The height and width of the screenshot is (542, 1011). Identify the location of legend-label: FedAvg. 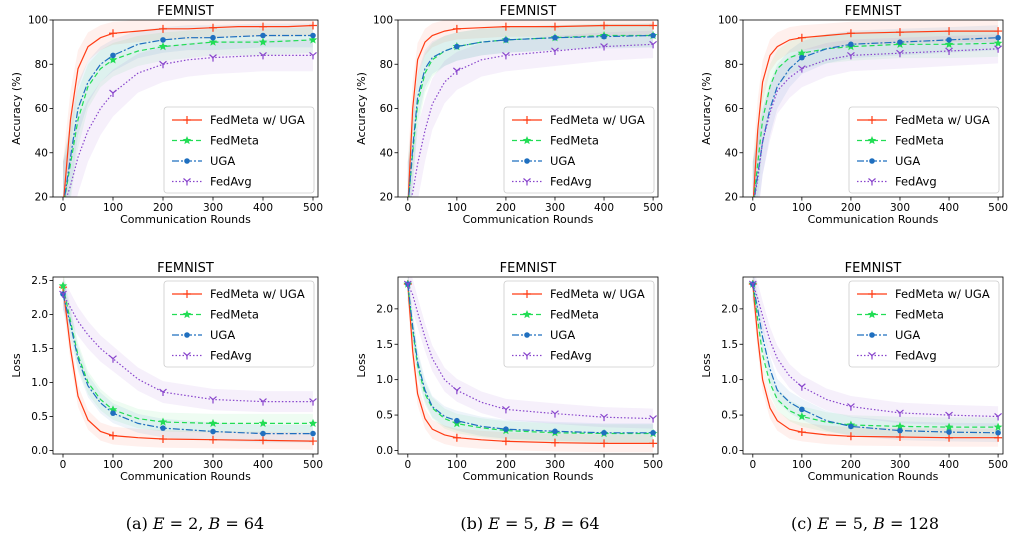
(571, 356).